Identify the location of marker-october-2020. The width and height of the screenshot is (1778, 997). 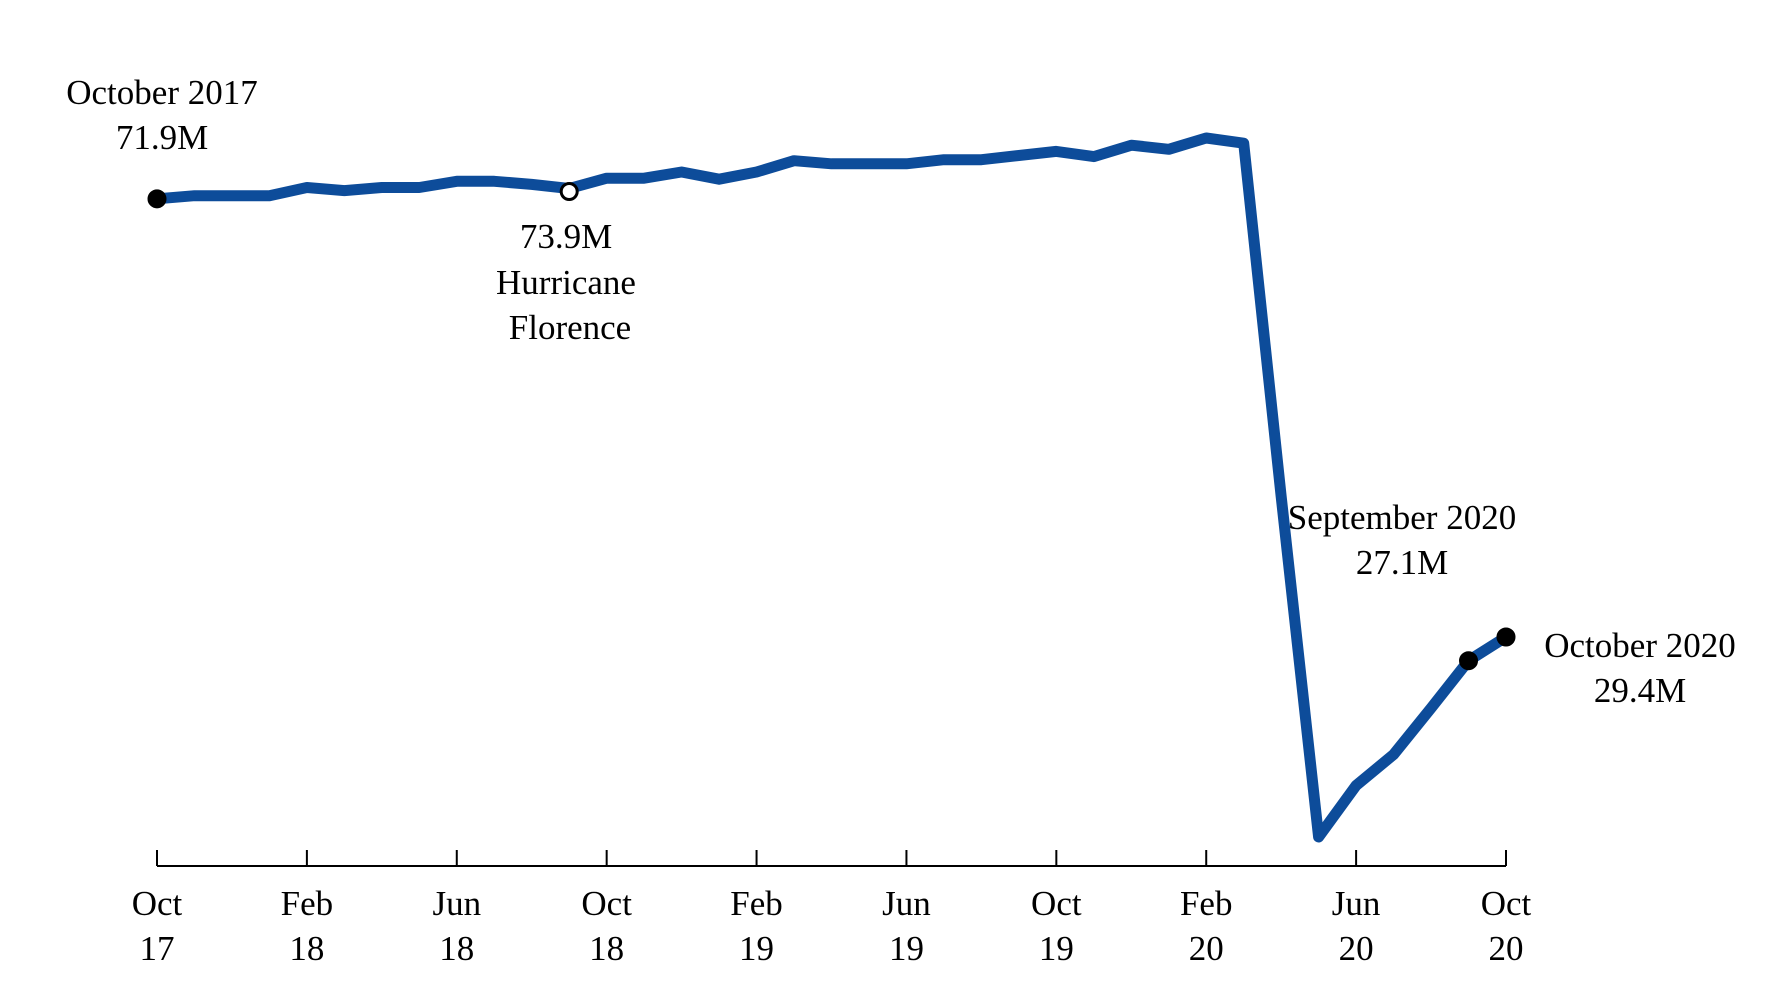
(1506, 637).